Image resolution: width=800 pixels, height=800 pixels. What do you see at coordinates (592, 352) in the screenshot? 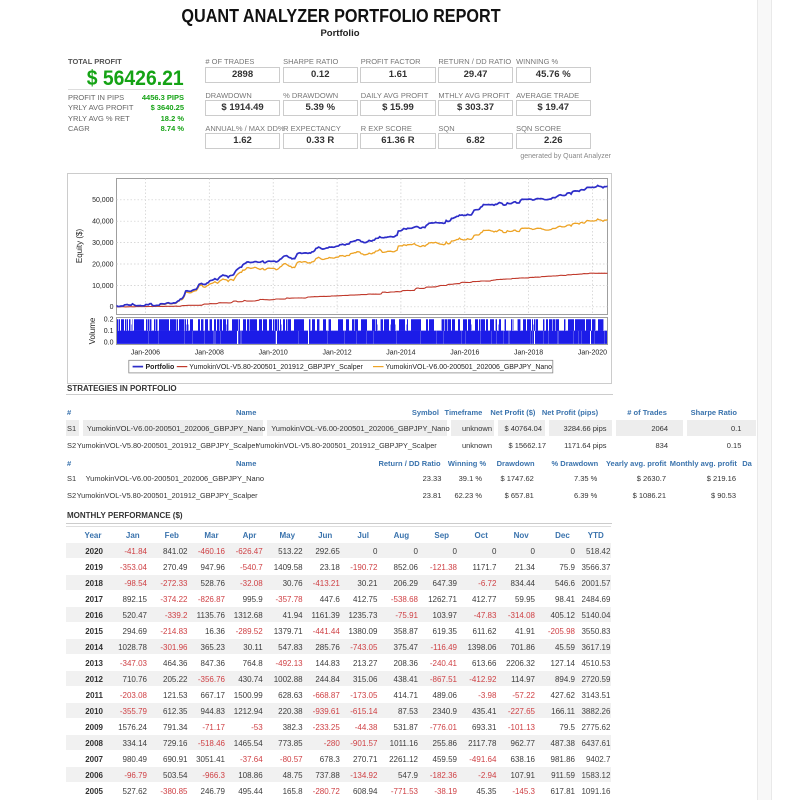
I see `svg-text: Jan-2020` at bounding box center [592, 352].